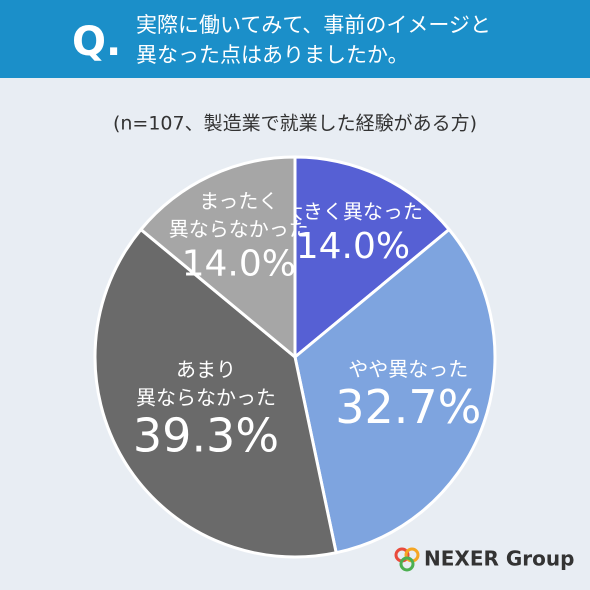 The image size is (590, 590). I want to click on logo-text: NEXER Group, so click(499, 559).